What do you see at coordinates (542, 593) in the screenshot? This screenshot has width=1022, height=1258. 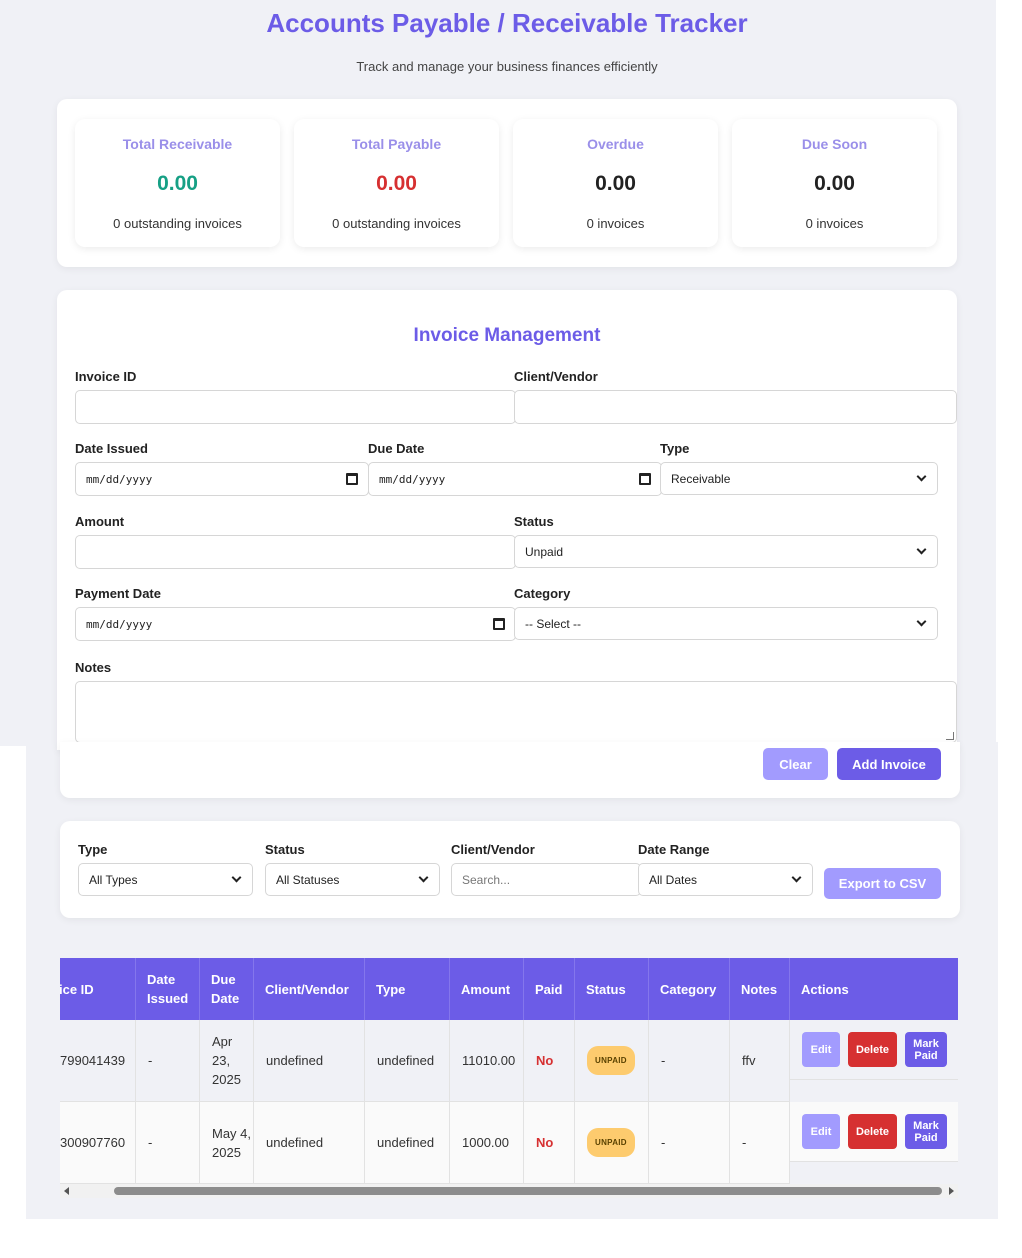 I see `category-label: Category` at bounding box center [542, 593].